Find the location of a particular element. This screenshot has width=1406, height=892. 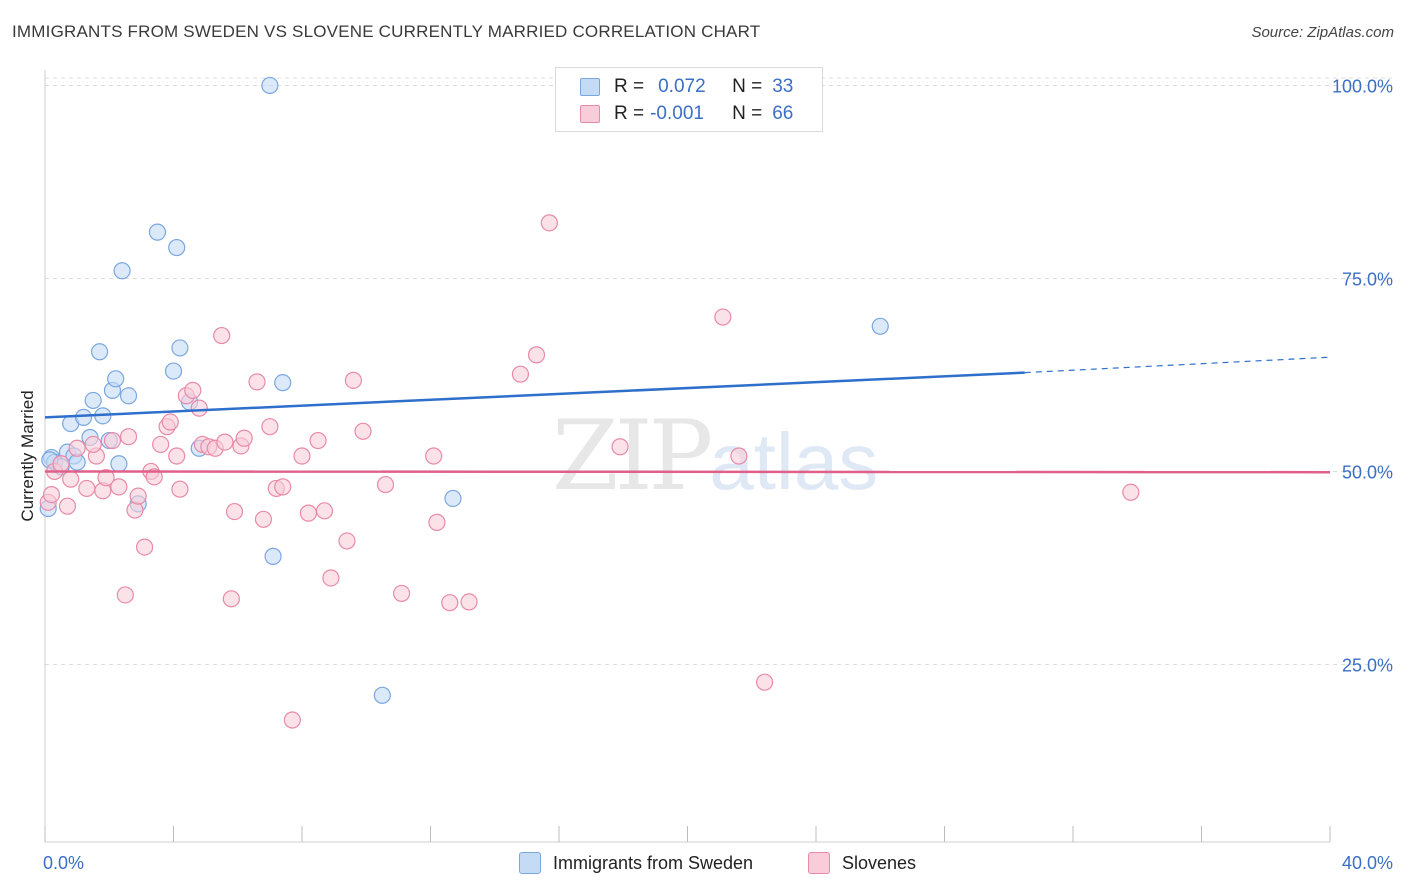

trendline-sweden-projection is located at coordinates (1177, 365).